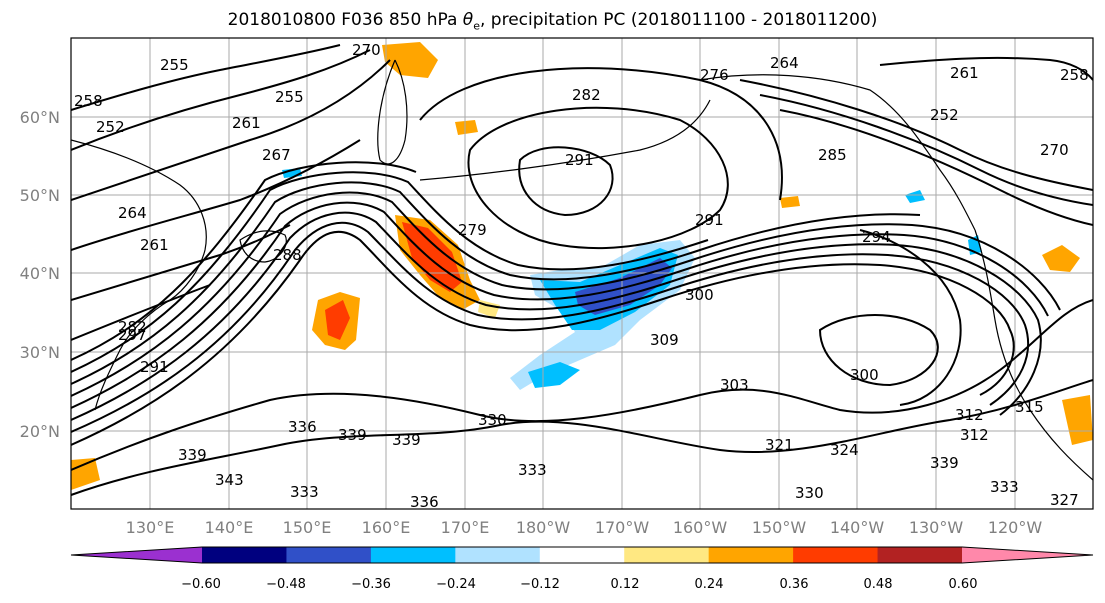  I want to click on coastline-na-west, so click(1033, 355).